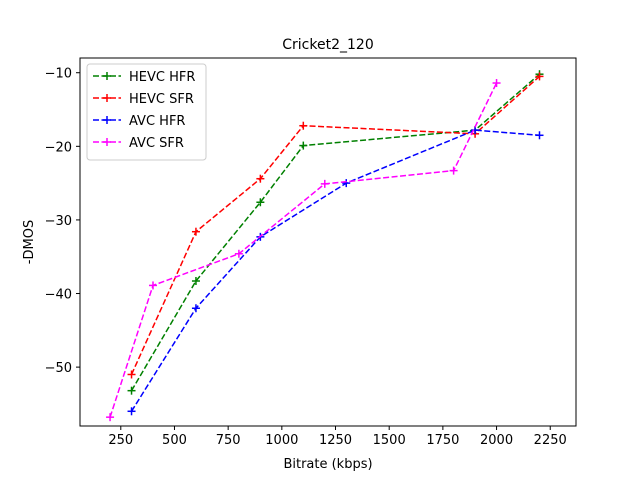  I want to click on x-tick-label: 1750, so click(442, 440).